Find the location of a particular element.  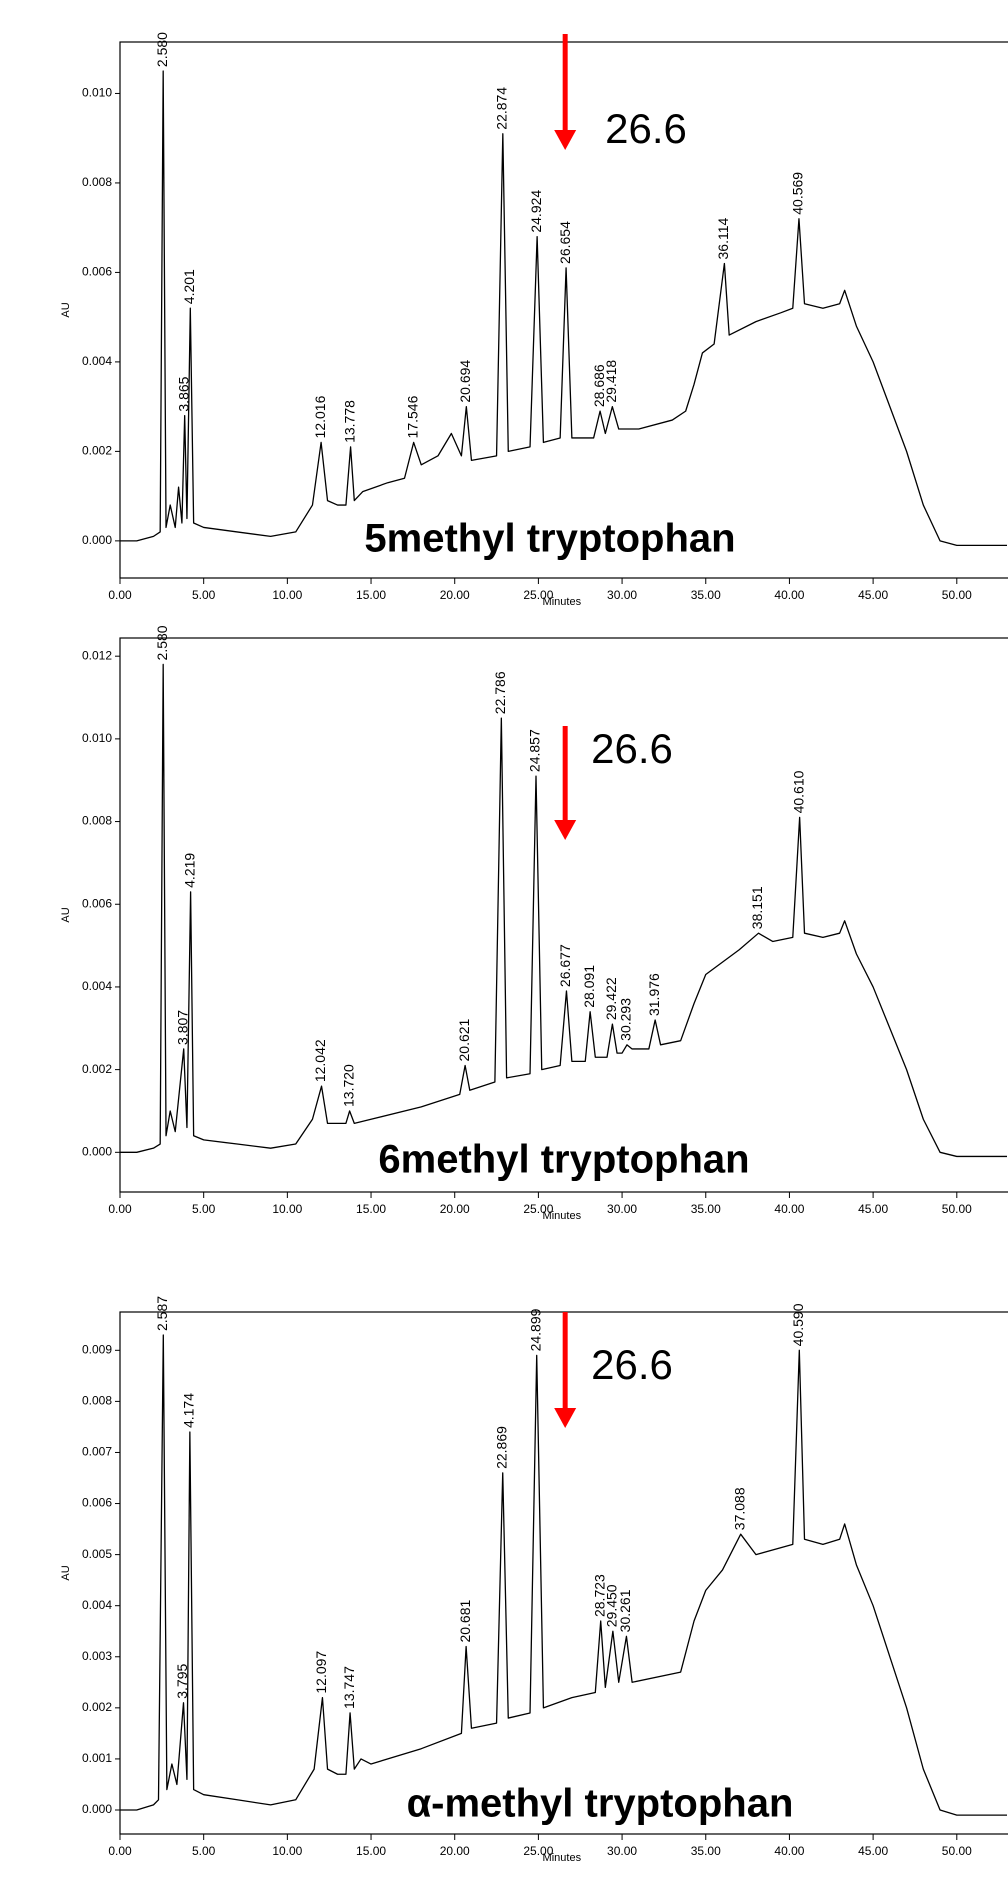

y-tick-label: 0.009 is located at coordinates (97, 1349).